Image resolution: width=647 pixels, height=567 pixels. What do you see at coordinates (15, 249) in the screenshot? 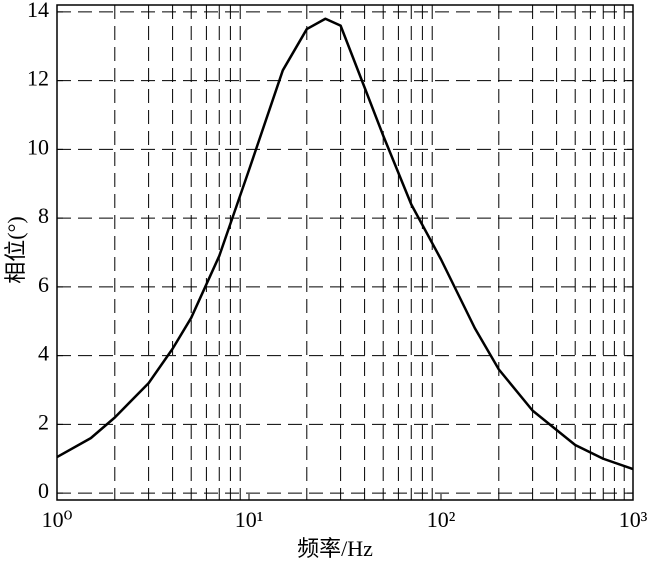
I see `y-axis-label: 相位(°)` at bounding box center [15, 249].